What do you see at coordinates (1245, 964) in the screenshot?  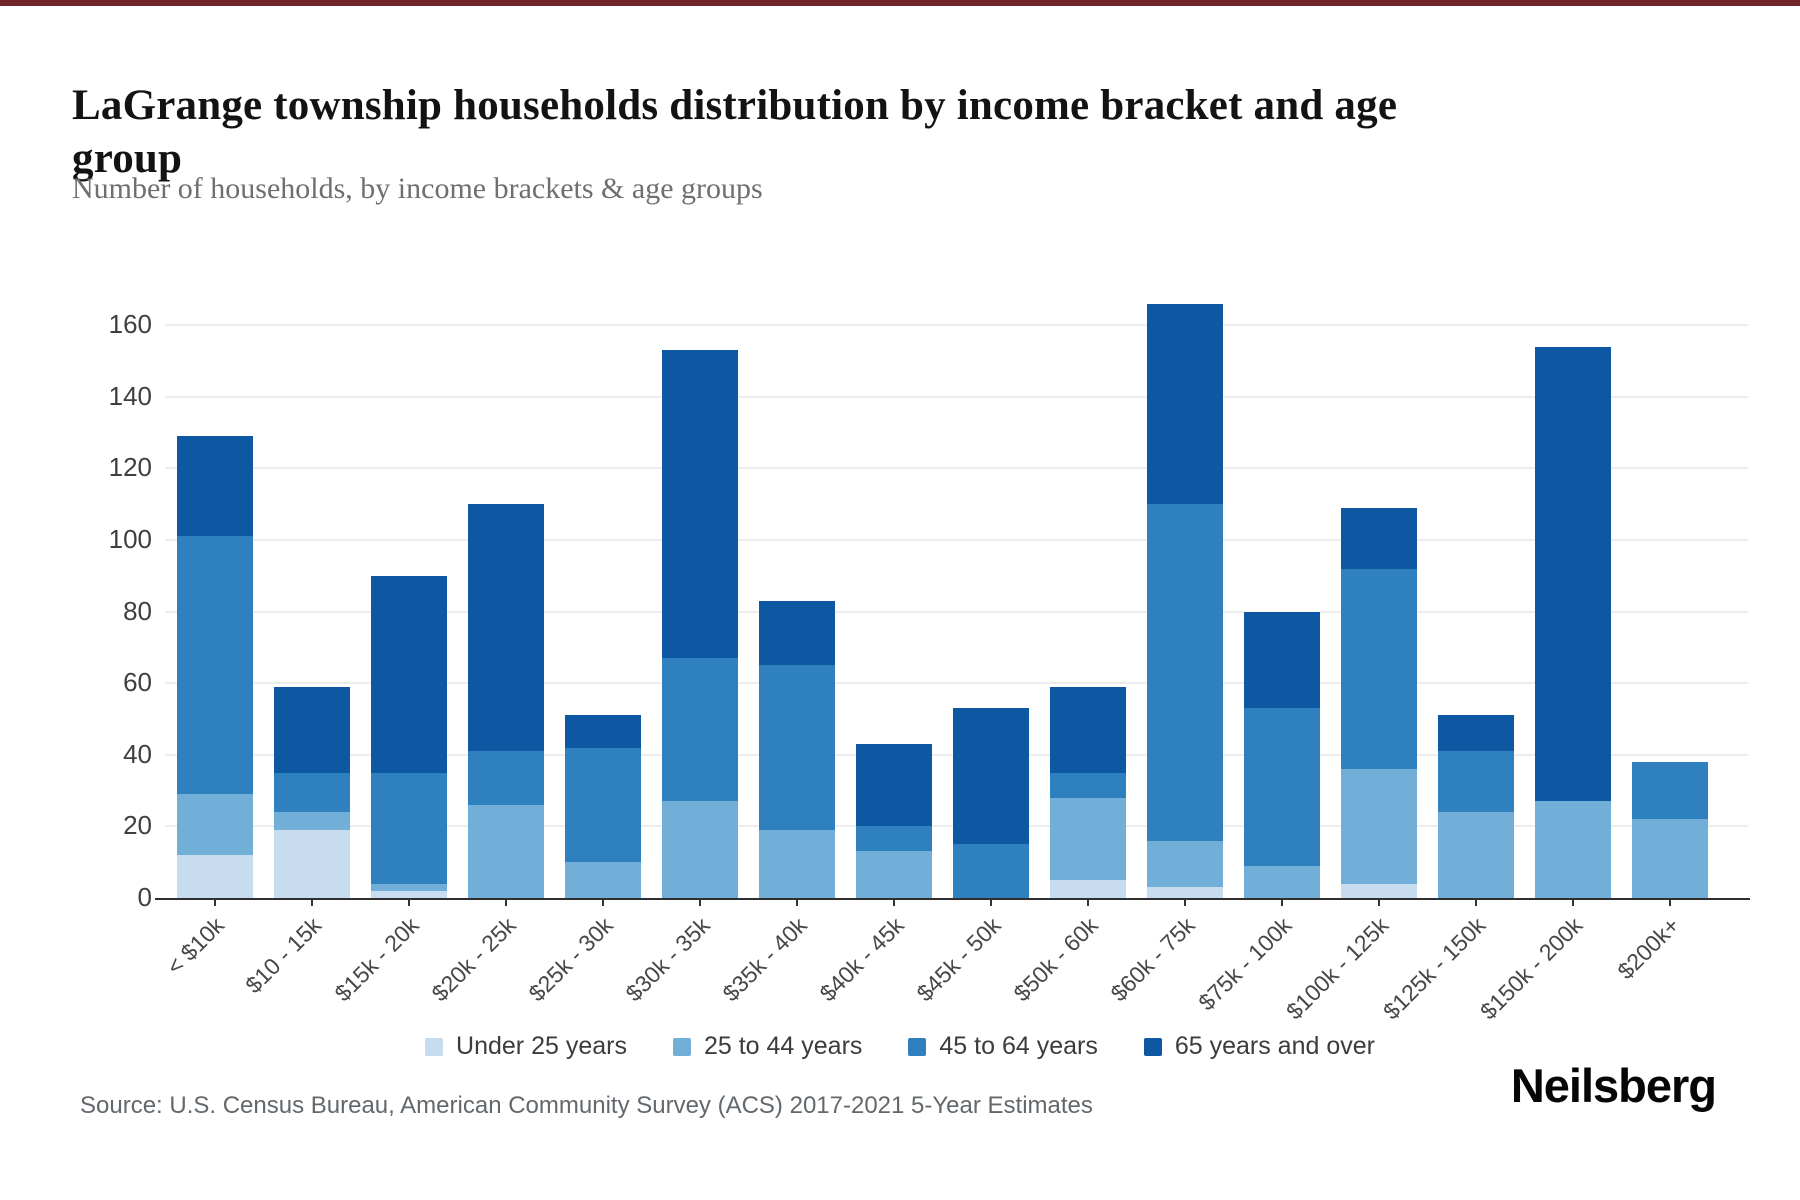 I see `x-axis-label-text: $75k - 100k` at bounding box center [1245, 964].